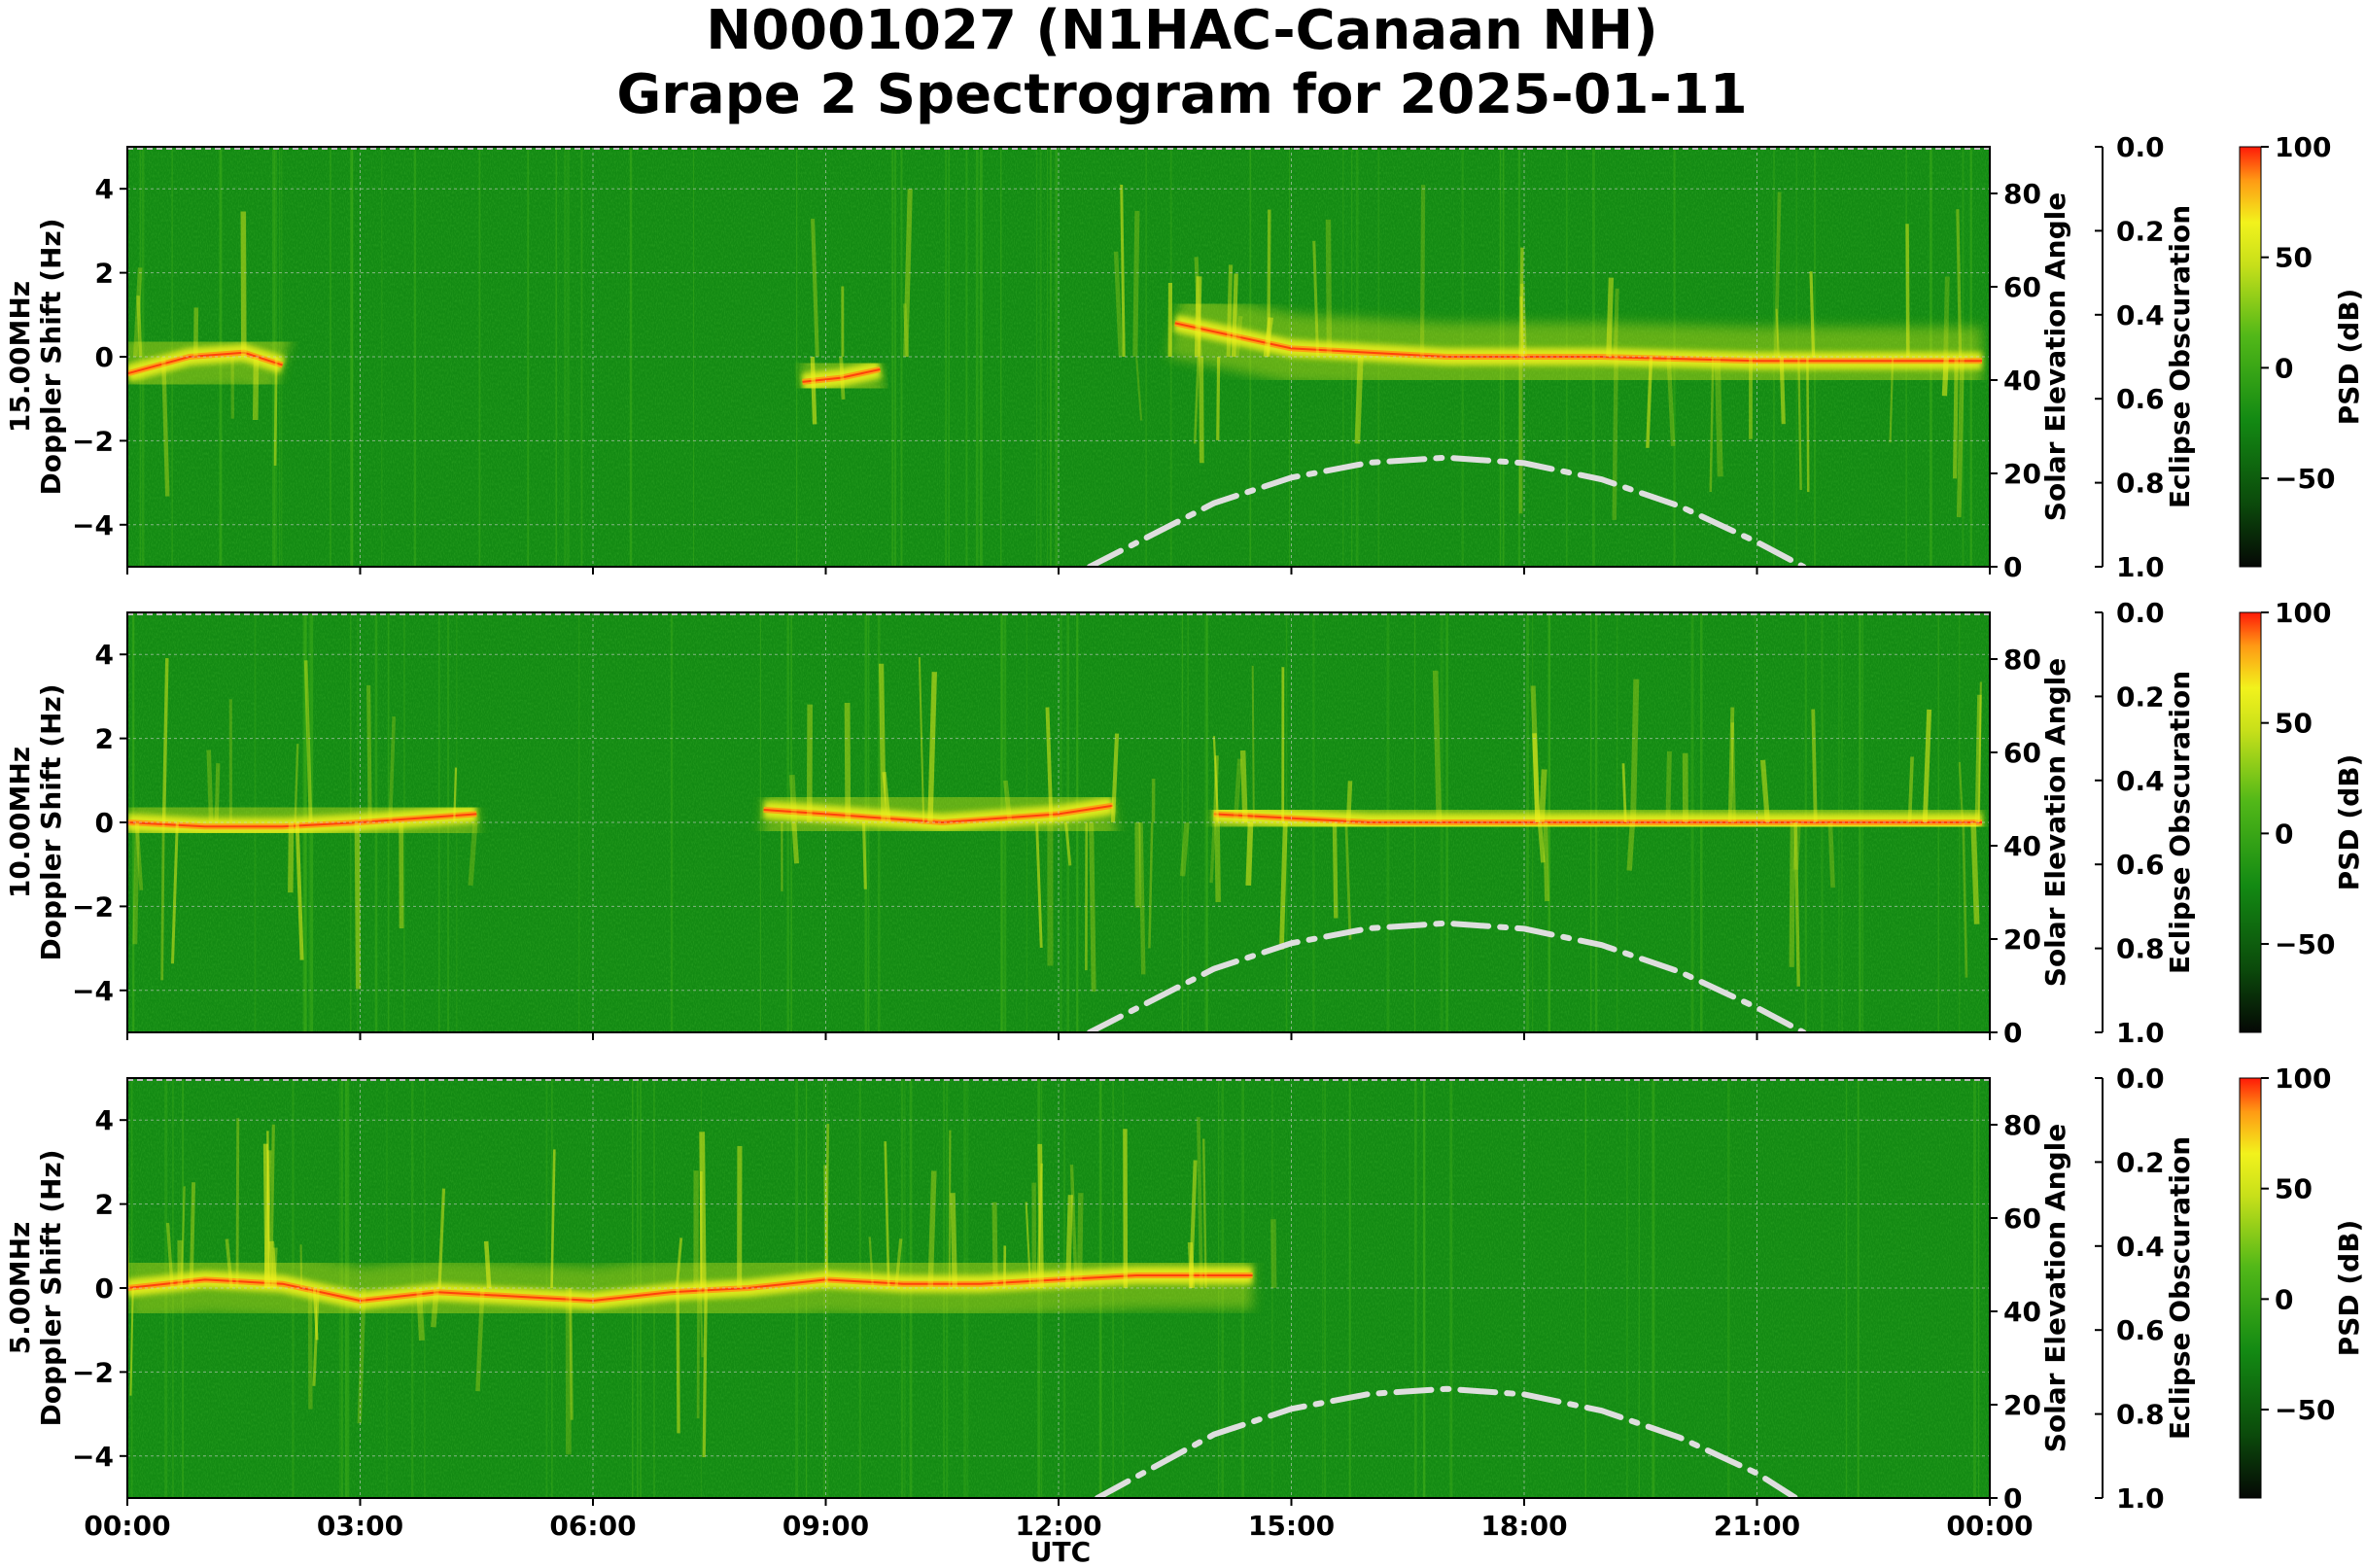  I want to click on y-tick-label: 4, so click(104, 1120).